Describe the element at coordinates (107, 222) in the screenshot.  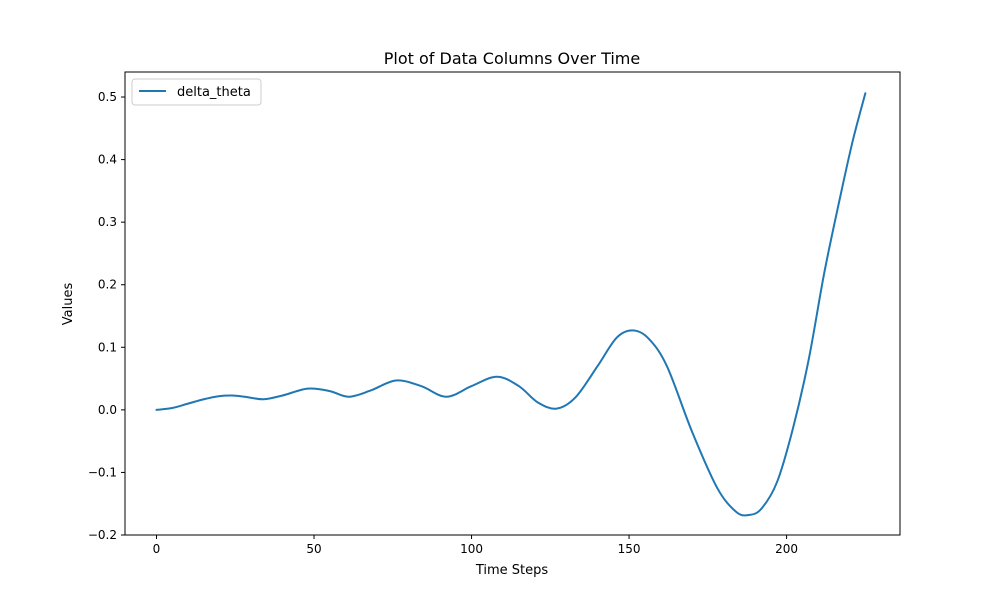
I see `y-tick-label: 0.3` at that location.